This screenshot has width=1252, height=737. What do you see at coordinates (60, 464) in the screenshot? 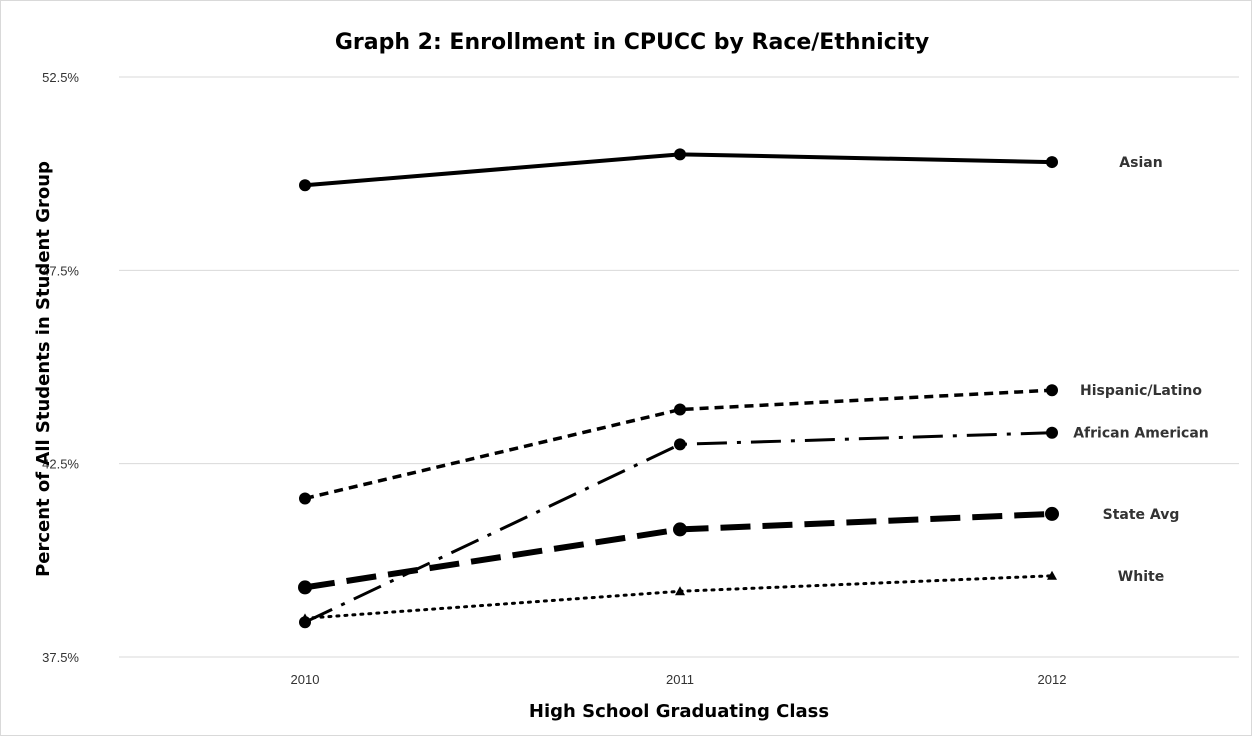
I see `y-tick-label: 42.5%` at bounding box center [60, 464].